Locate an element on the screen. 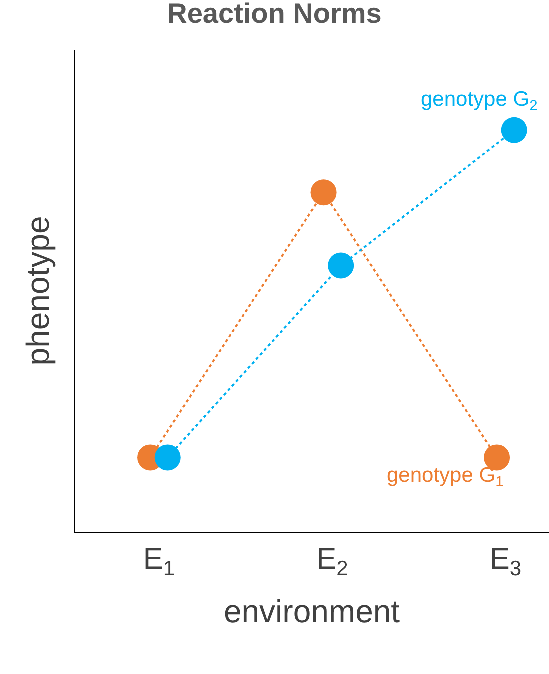 This screenshot has height=674, width=549. series-label: genotype G$_{2}$ is located at coordinates (479, 101).